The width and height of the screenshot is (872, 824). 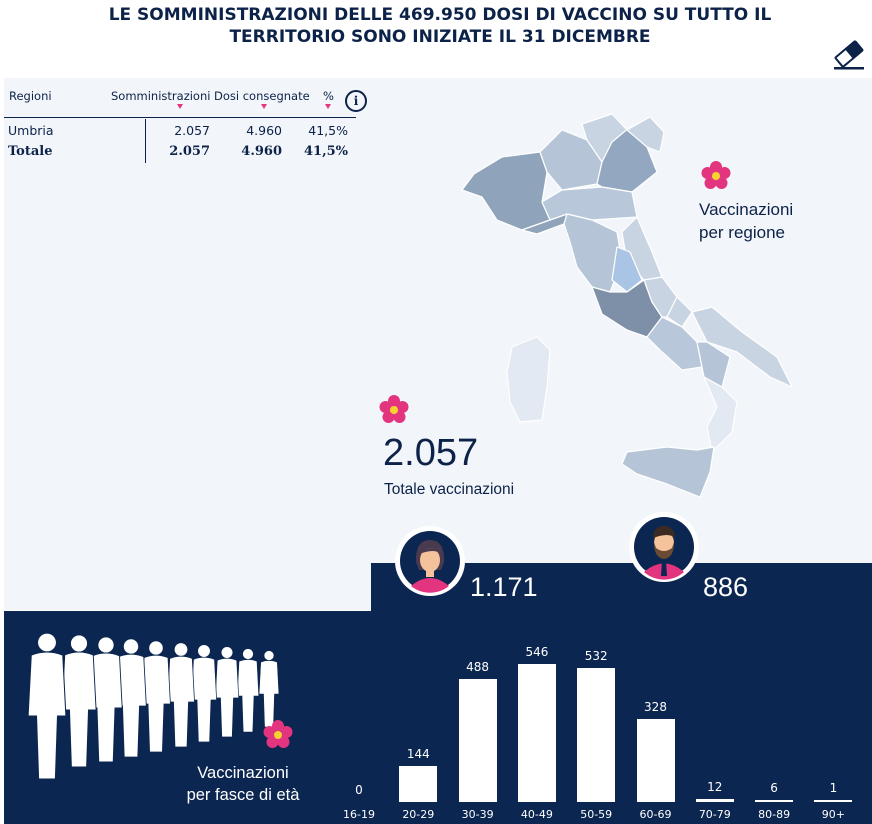 What do you see at coordinates (192, 130) in the screenshot?
I see `row-administrations: 2.057` at bounding box center [192, 130].